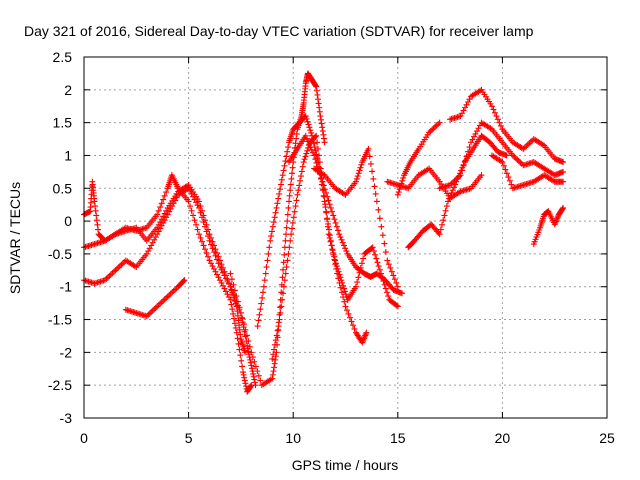 The width and height of the screenshot is (640, 480). What do you see at coordinates (60, 237) in the screenshot?
I see `y-tick-labels: -3 -2.5 -2 -1.5 -1 -0.5 0 0.5 1 1.5 2 2.5` at bounding box center [60, 237].